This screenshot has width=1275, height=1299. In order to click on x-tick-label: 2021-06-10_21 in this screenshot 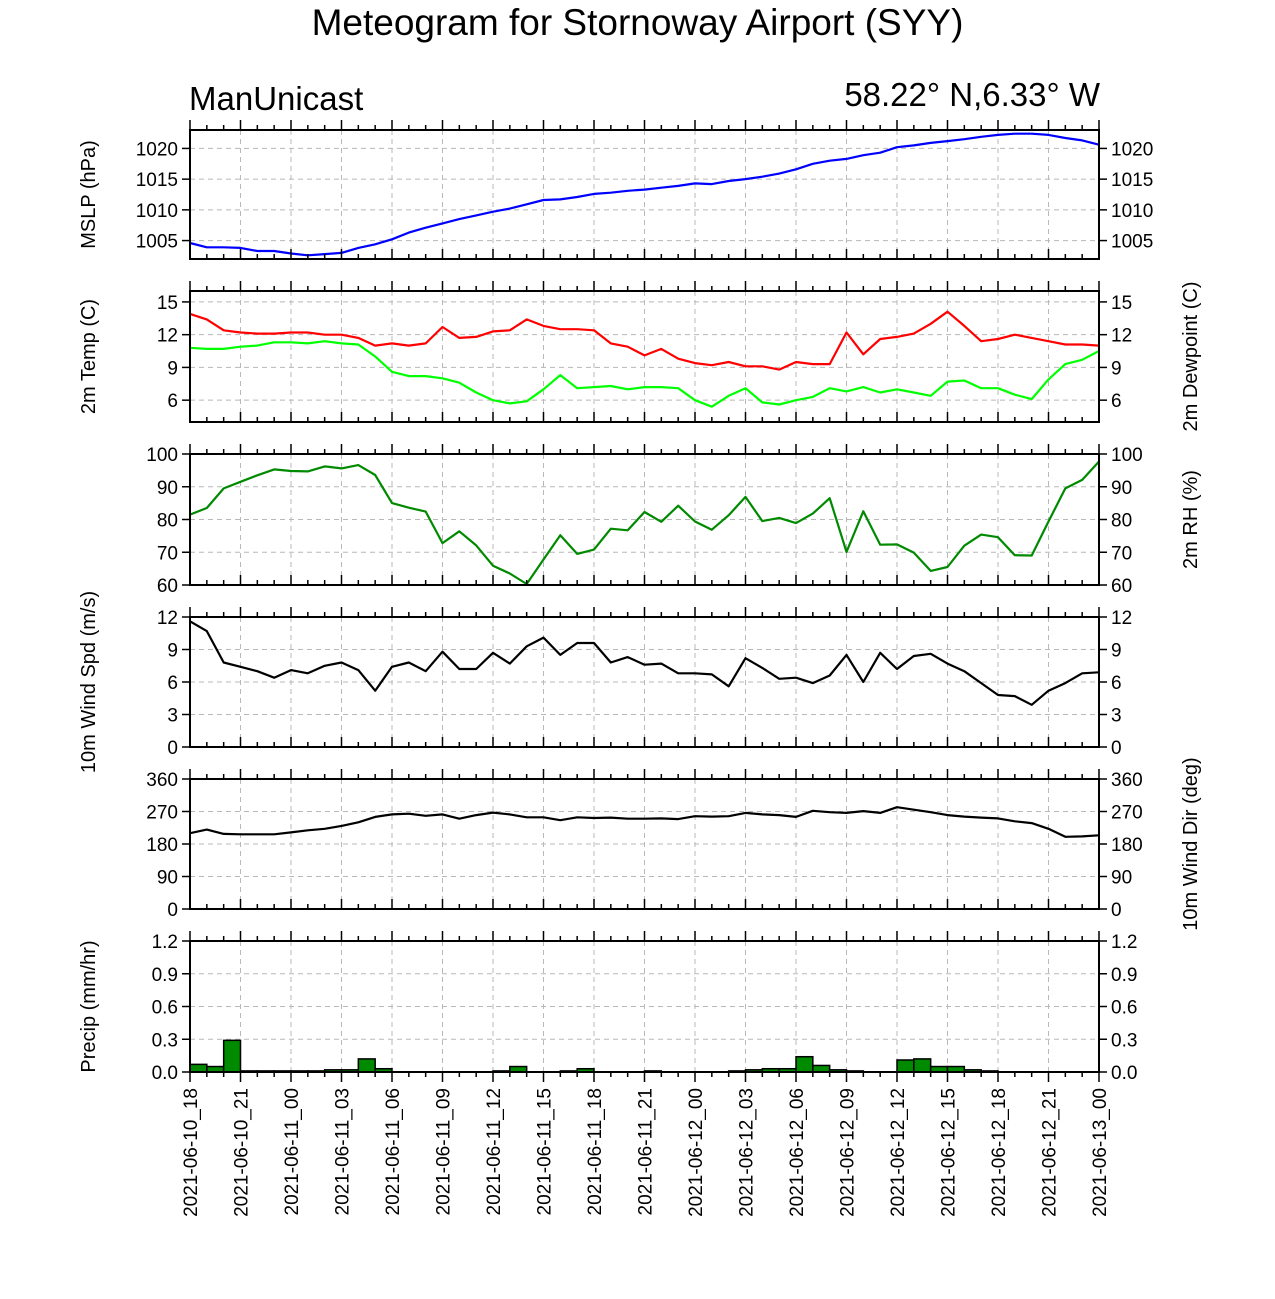, I will do `click(242, 1152)`.